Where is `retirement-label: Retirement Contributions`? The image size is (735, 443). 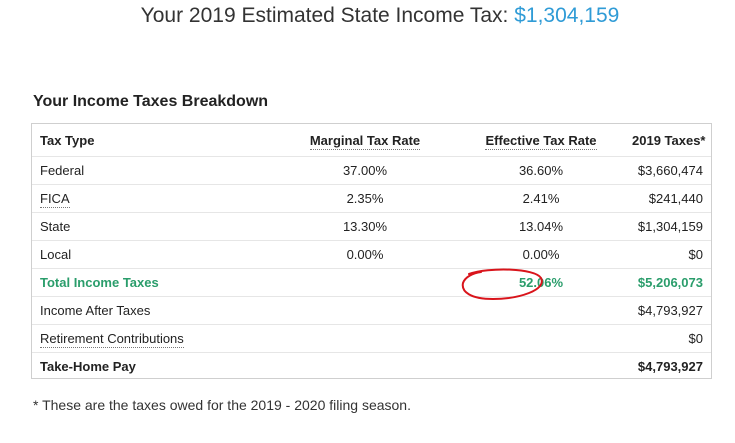
retirement-label: Retirement Contributions is located at coordinates (152, 338).